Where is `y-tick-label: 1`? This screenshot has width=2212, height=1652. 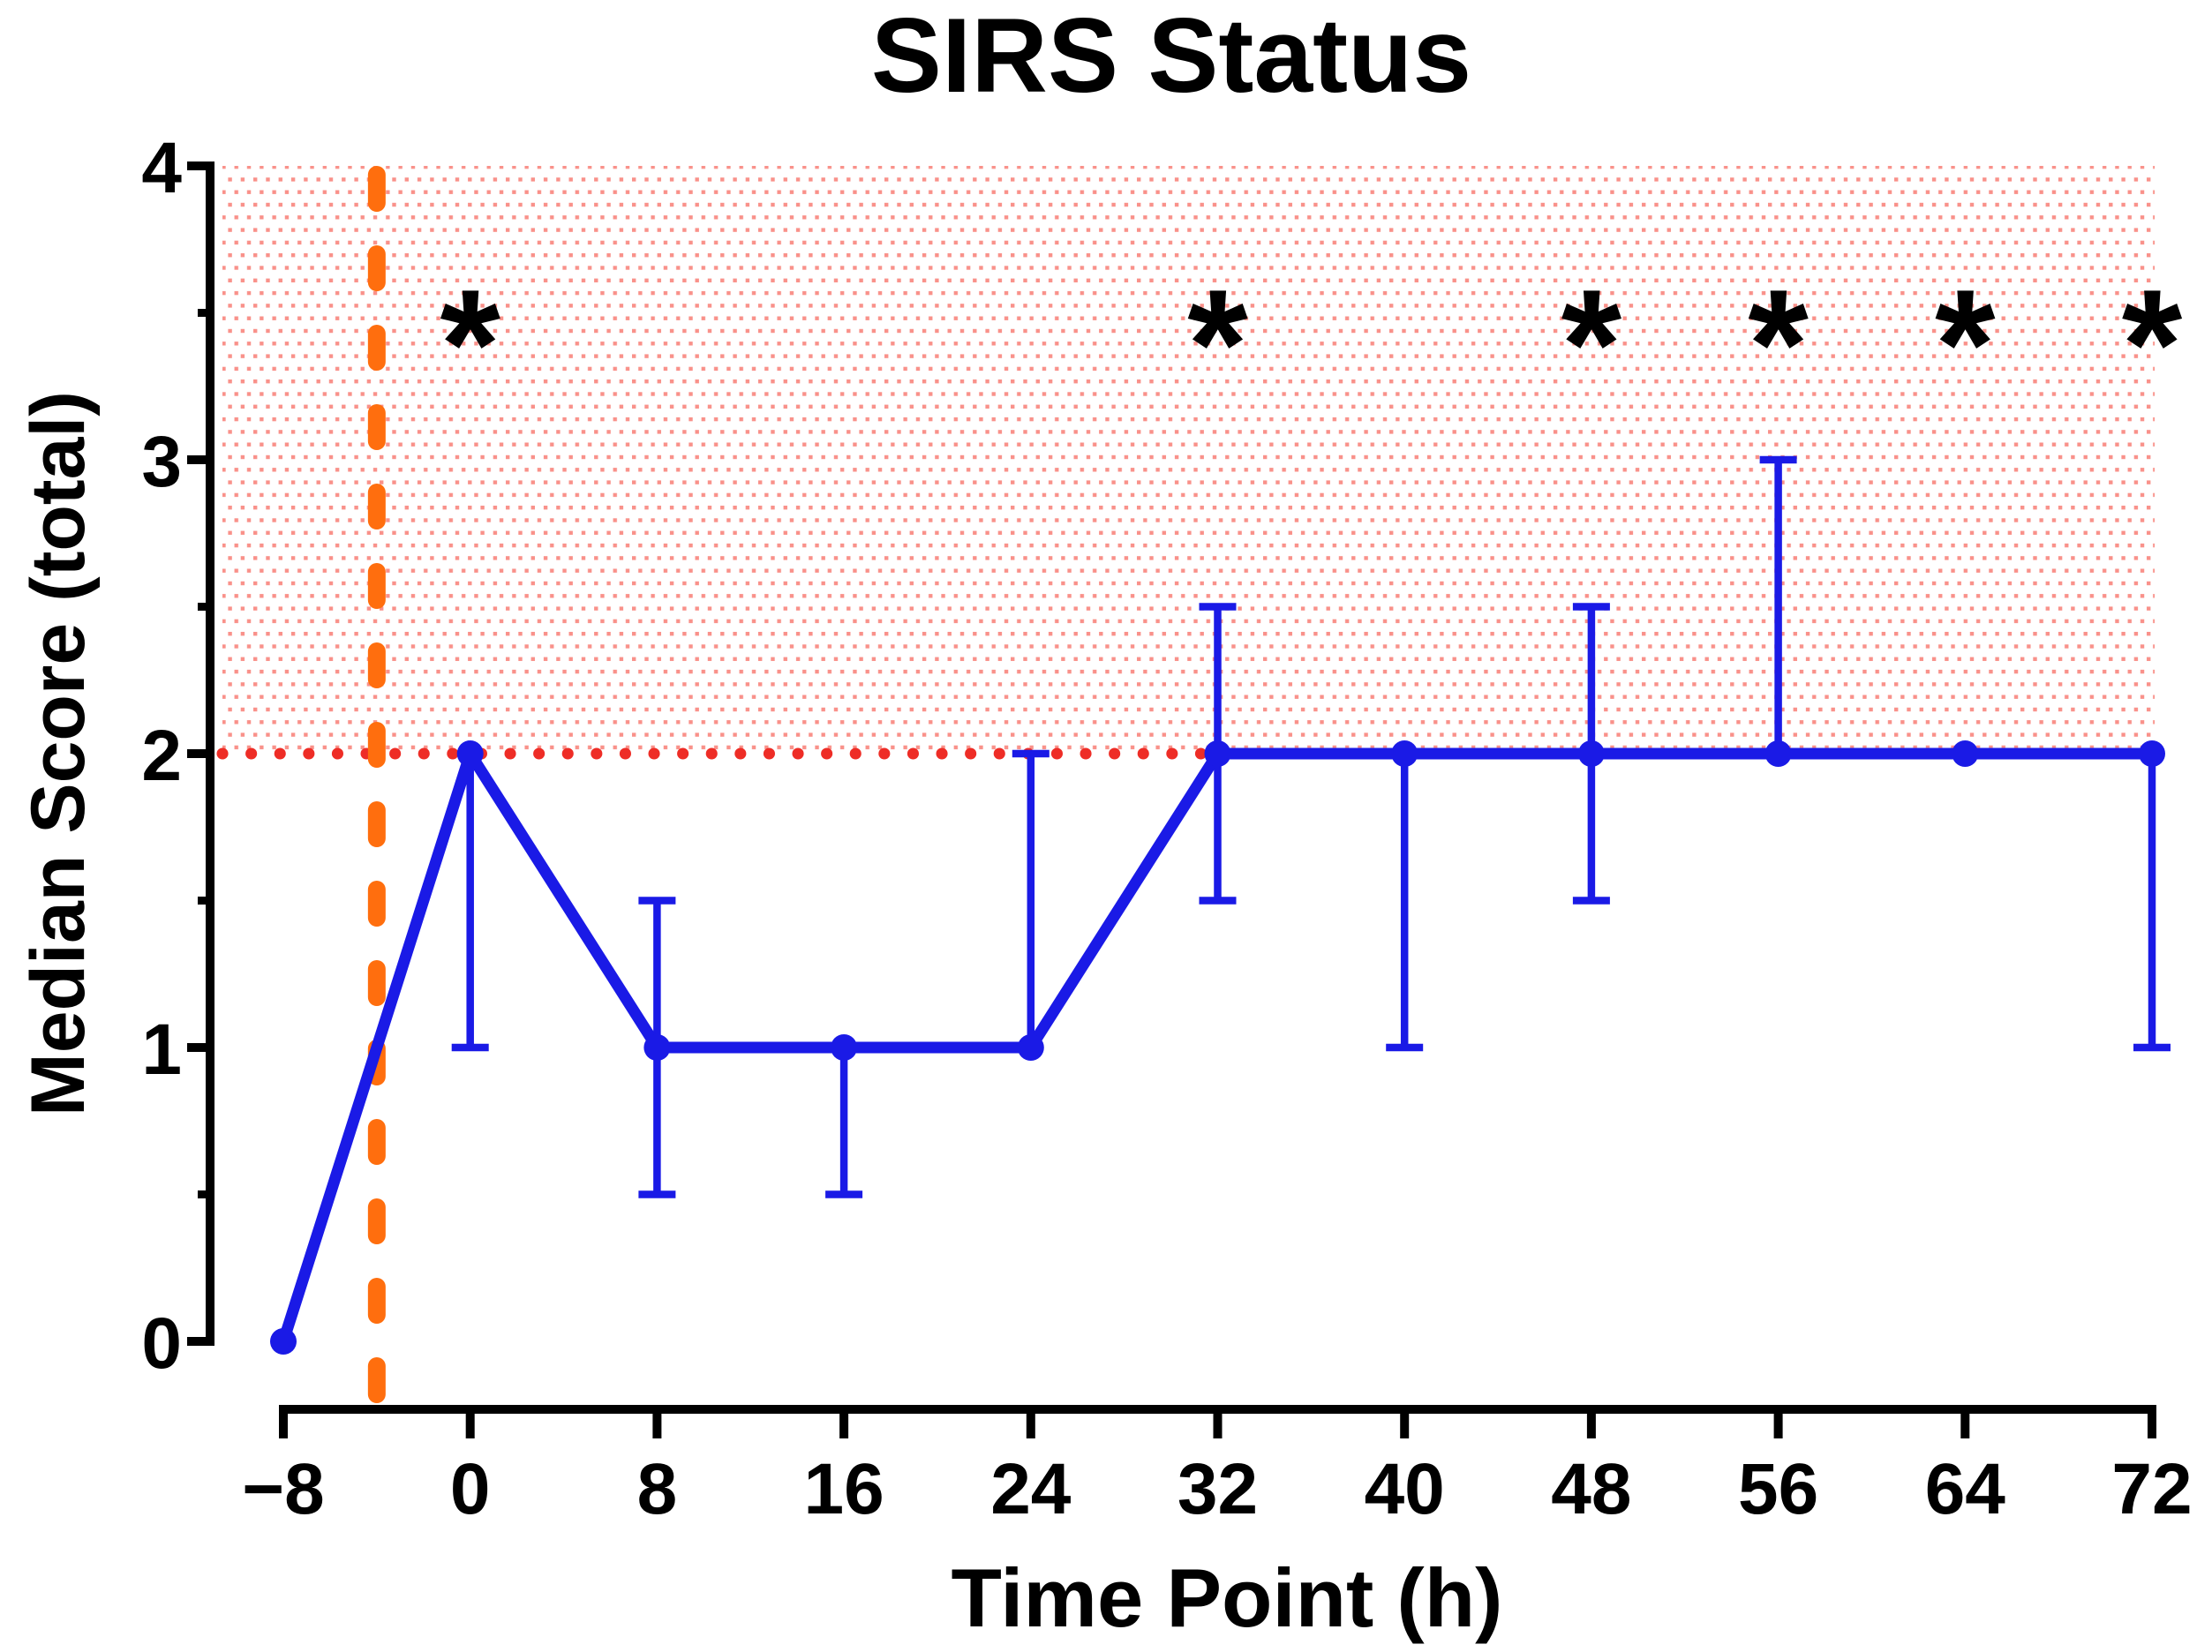
y-tick-label: 1 is located at coordinates (161, 1050).